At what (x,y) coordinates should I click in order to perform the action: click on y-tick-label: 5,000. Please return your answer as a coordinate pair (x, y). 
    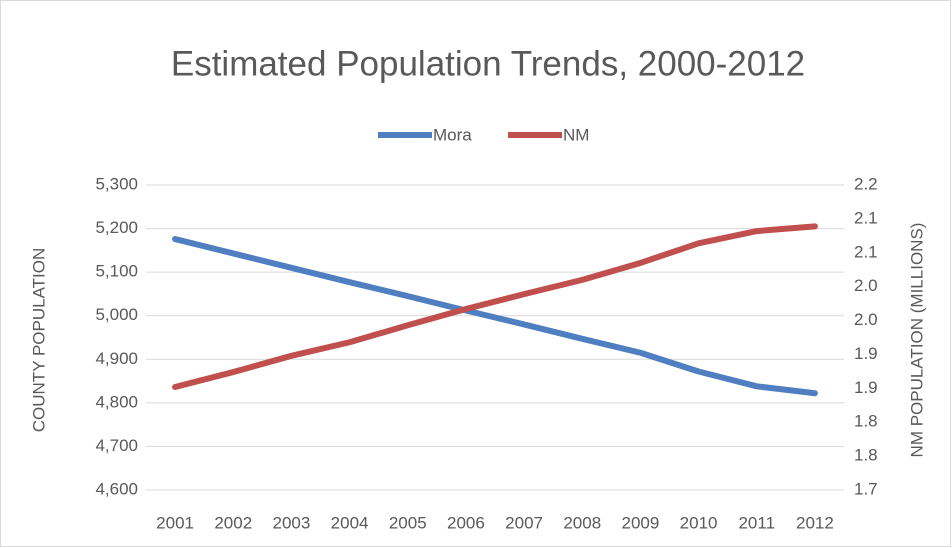
    Looking at the image, I should click on (116, 314).